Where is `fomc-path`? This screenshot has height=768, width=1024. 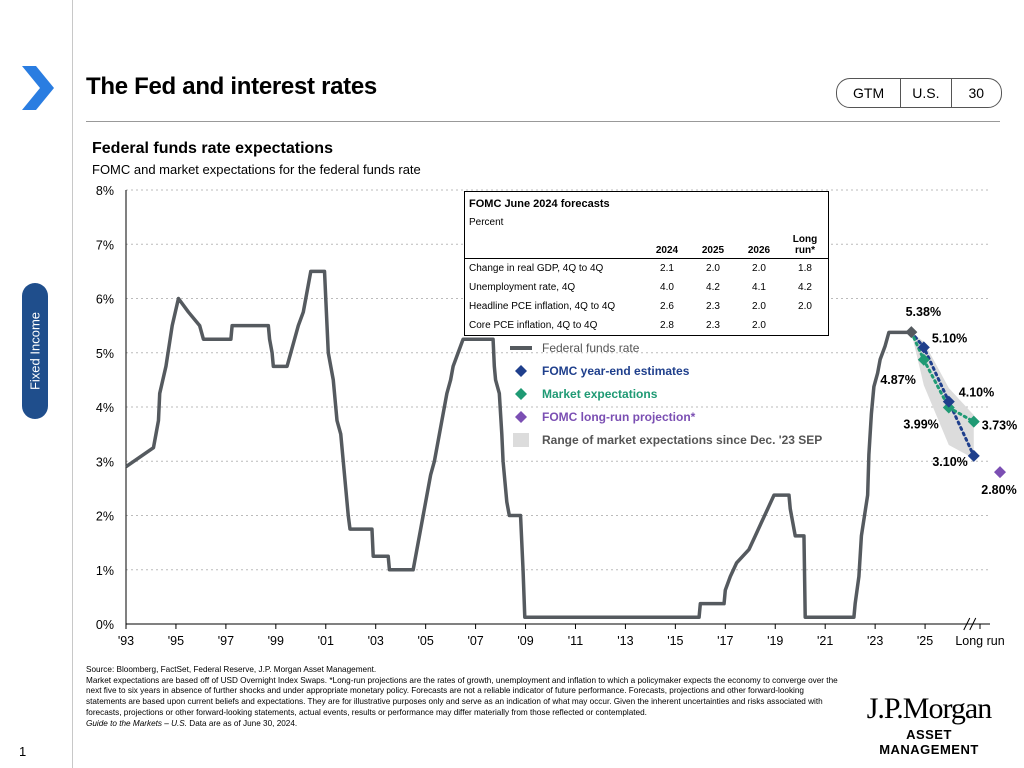
fomc-path is located at coordinates (942, 394).